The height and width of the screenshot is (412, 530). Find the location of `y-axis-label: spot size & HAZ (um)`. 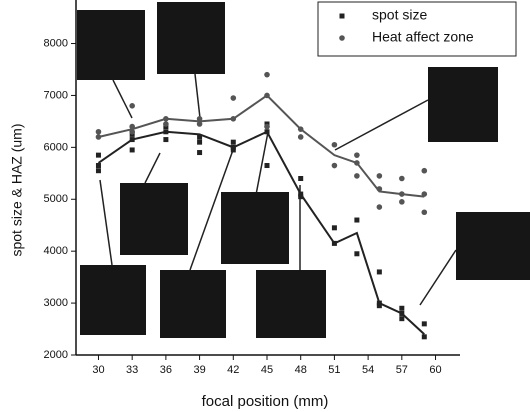

y-axis-label: spot size & HAZ (um) is located at coordinates (17, 189).